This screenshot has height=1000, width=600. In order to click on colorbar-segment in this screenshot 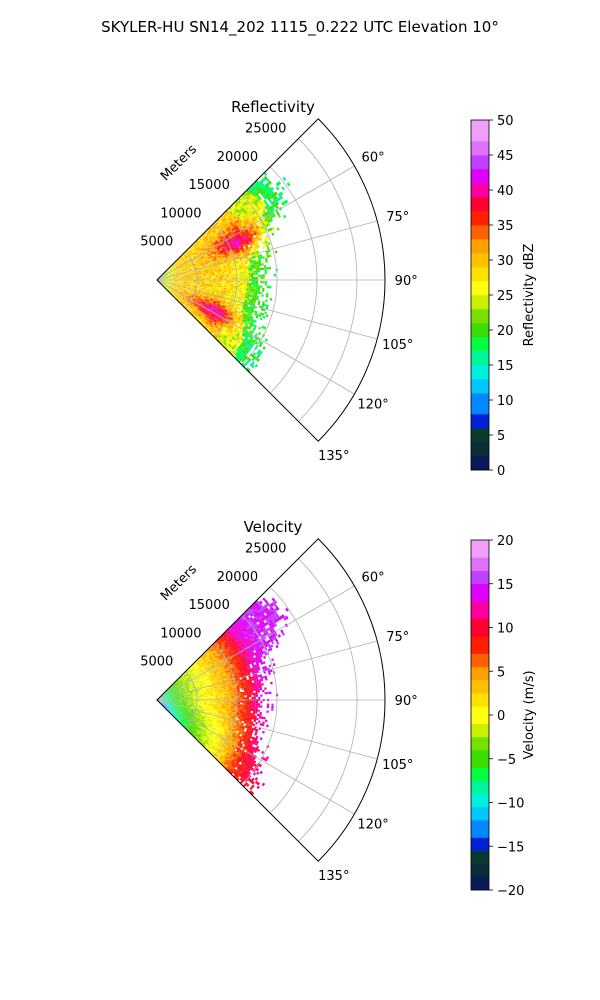, I will do `click(480, 204)`.